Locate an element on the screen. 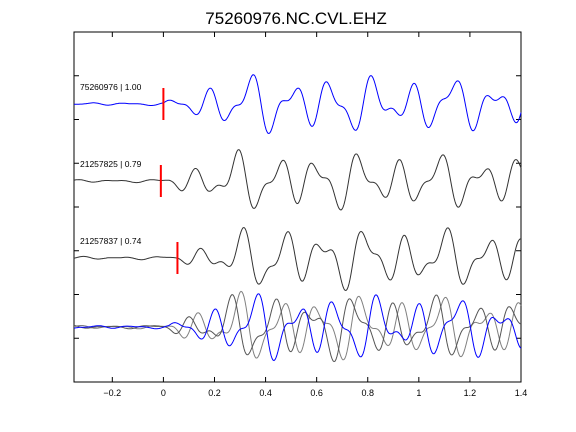 The height and width of the screenshot is (432, 576). trace-label: 75260976 | 1.00 is located at coordinates (111, 87).